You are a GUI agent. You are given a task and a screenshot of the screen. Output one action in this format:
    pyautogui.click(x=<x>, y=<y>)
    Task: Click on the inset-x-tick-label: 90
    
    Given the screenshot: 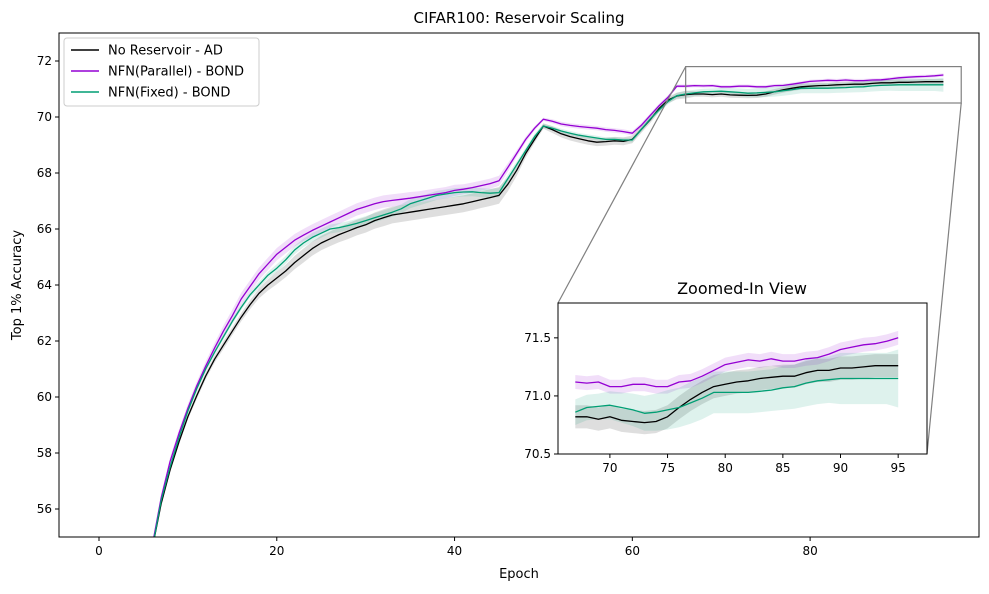 What is the action you would take?
    pyautogui.click(x=840, y=468)
    